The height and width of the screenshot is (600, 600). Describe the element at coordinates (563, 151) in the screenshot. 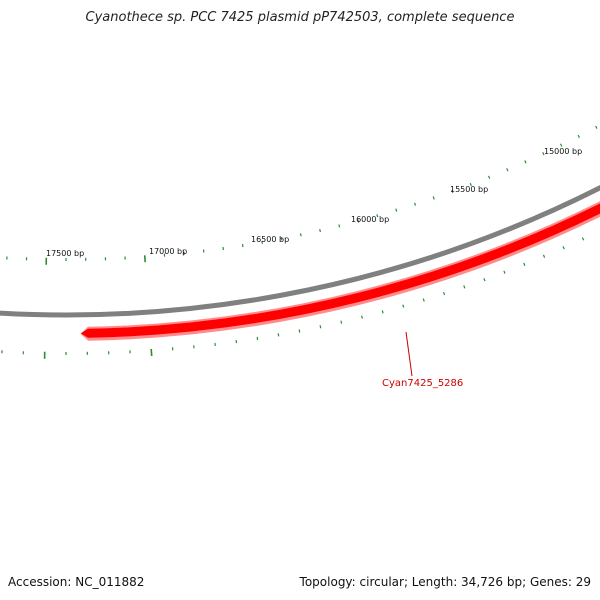

I see `scale-label-15000: 15000 bp` at that location.